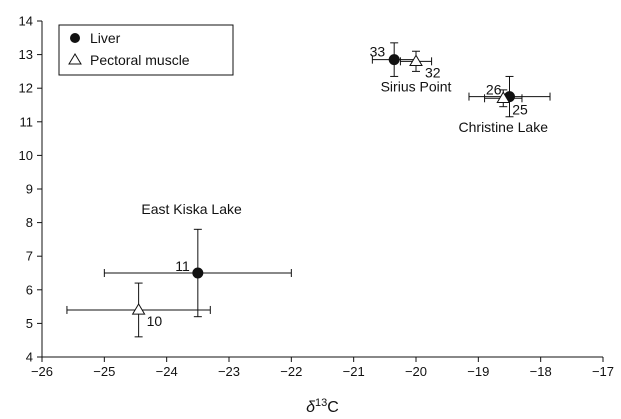  I want to click on sample-size-label: 32, so click(433, 72).